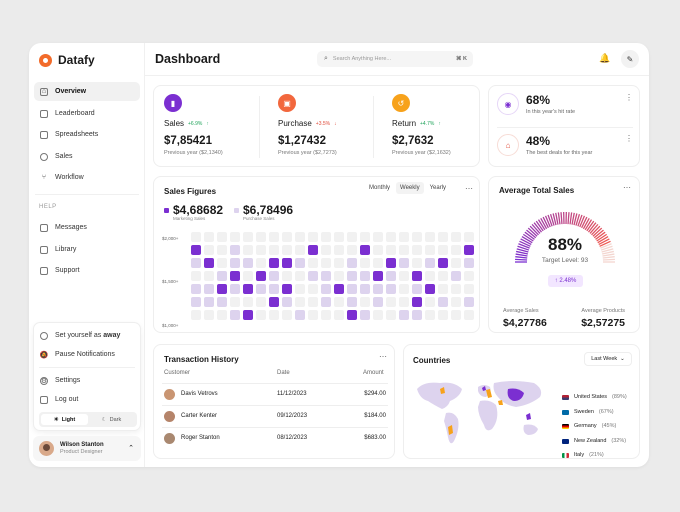  I want to click on stat-value: $2,7632, so click(413, 141).